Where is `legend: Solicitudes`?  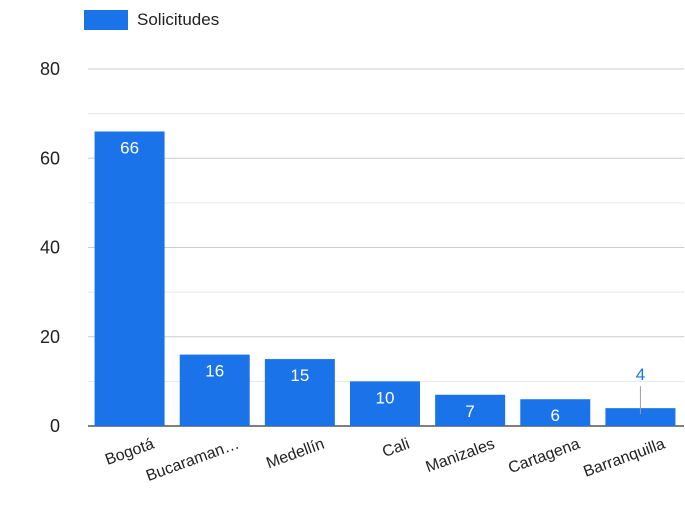
legend: Solicitudes is located at coordinates (151, 20).